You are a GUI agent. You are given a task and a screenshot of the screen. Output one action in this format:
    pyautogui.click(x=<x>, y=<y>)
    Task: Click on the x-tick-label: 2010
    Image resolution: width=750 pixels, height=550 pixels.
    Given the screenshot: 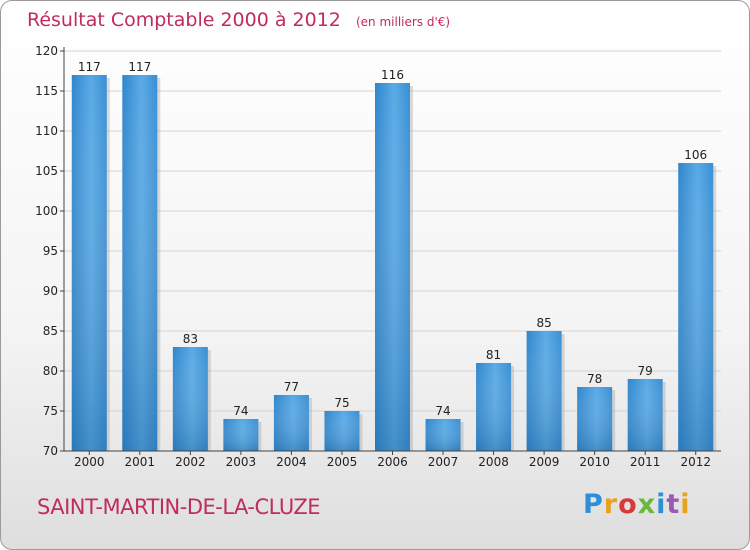 What is the action you would take?
    pyautogui.click(x=594, y=462)
    